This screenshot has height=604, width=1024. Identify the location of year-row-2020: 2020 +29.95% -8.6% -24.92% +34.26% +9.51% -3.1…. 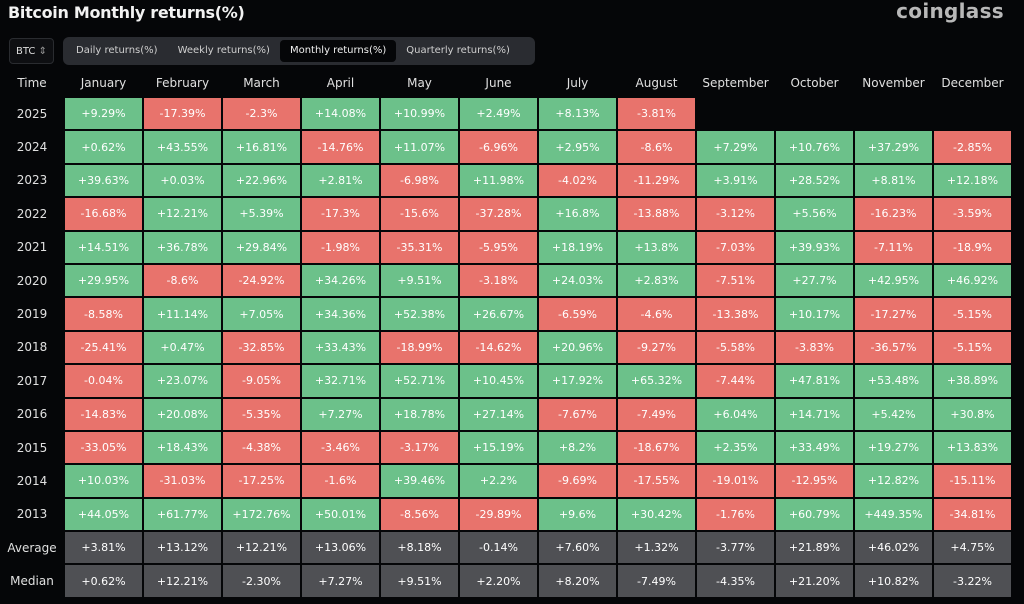
(506, 280).